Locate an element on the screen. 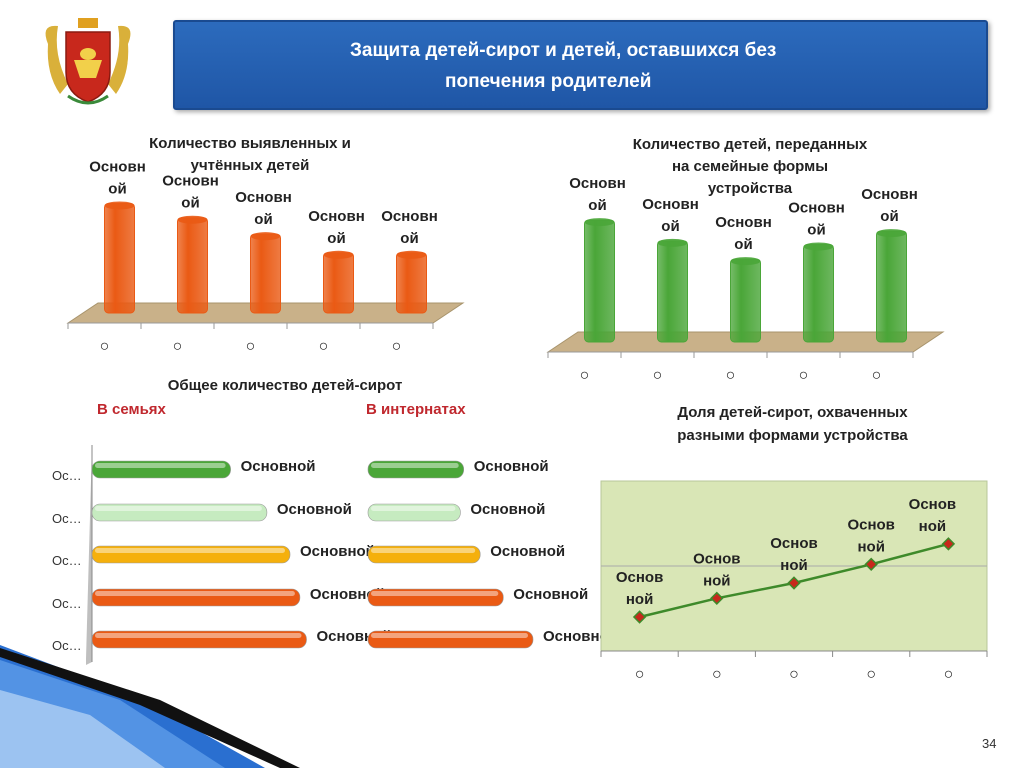  group-label-orphanages: В интернатах is located at coordinates (416, 409).